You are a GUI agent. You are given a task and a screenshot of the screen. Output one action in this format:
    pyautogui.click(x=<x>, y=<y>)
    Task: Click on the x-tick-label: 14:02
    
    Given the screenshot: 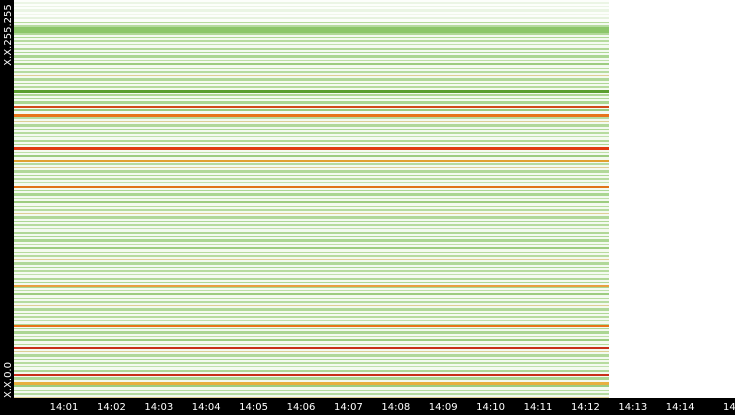 What is the action you would take?
    pyautogui.click(x=111, y=407)
    